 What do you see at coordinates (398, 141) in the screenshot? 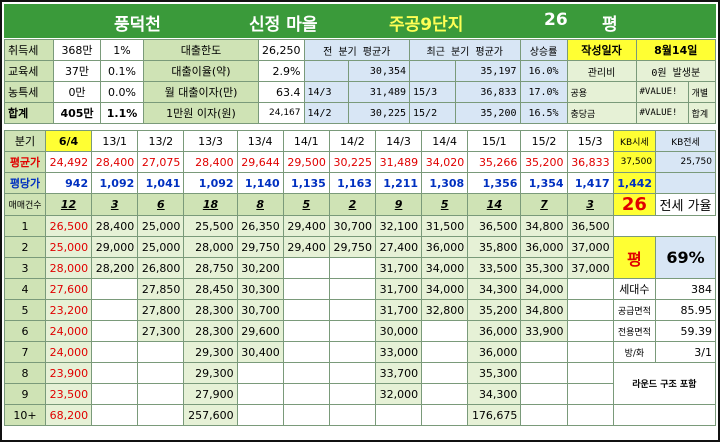
I see `period-col: 14/3` at bounding box center [398, 141].